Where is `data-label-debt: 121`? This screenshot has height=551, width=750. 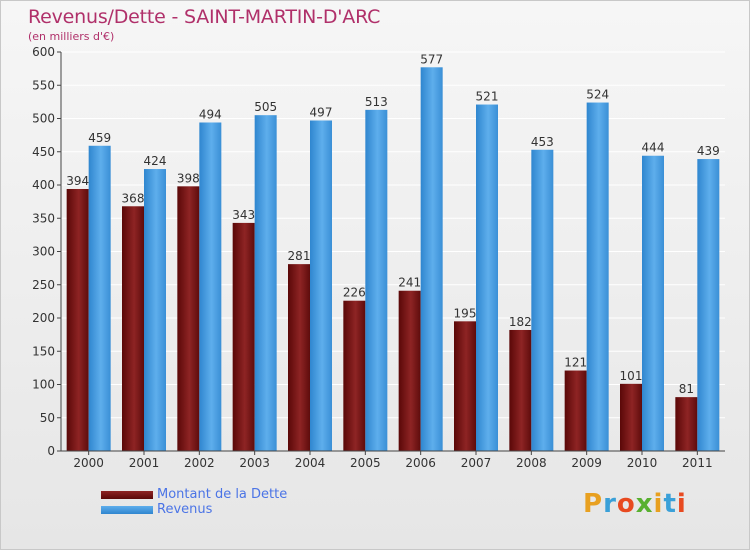 data-label-debt: 121 is located at coordinates (575, 363).